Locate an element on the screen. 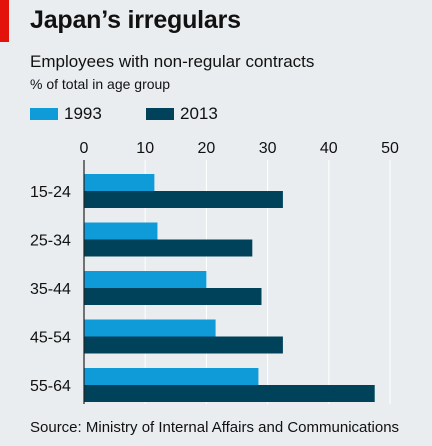 This screenshot has height=446, width=432. y-category-label-15-24: 15-24 is located at coordinates (50, 192).